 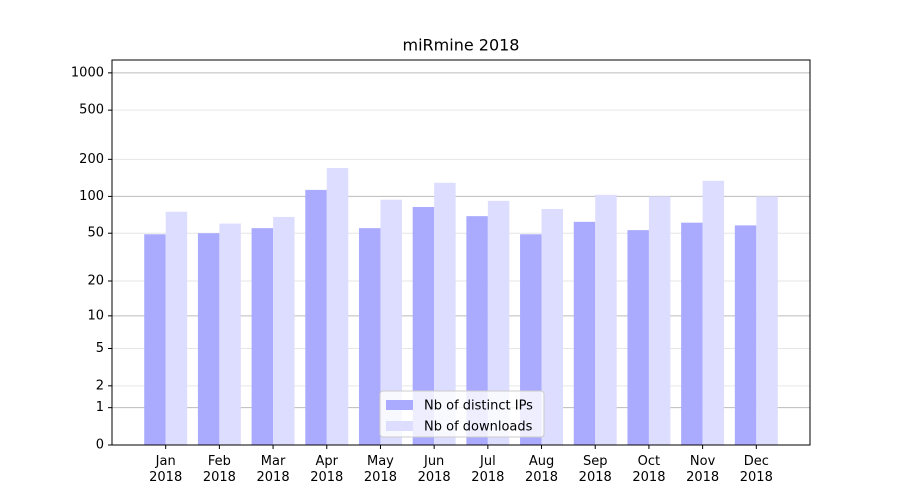 I want to click on x-tick-label: Oct 2018, so click(x=649, y=469).